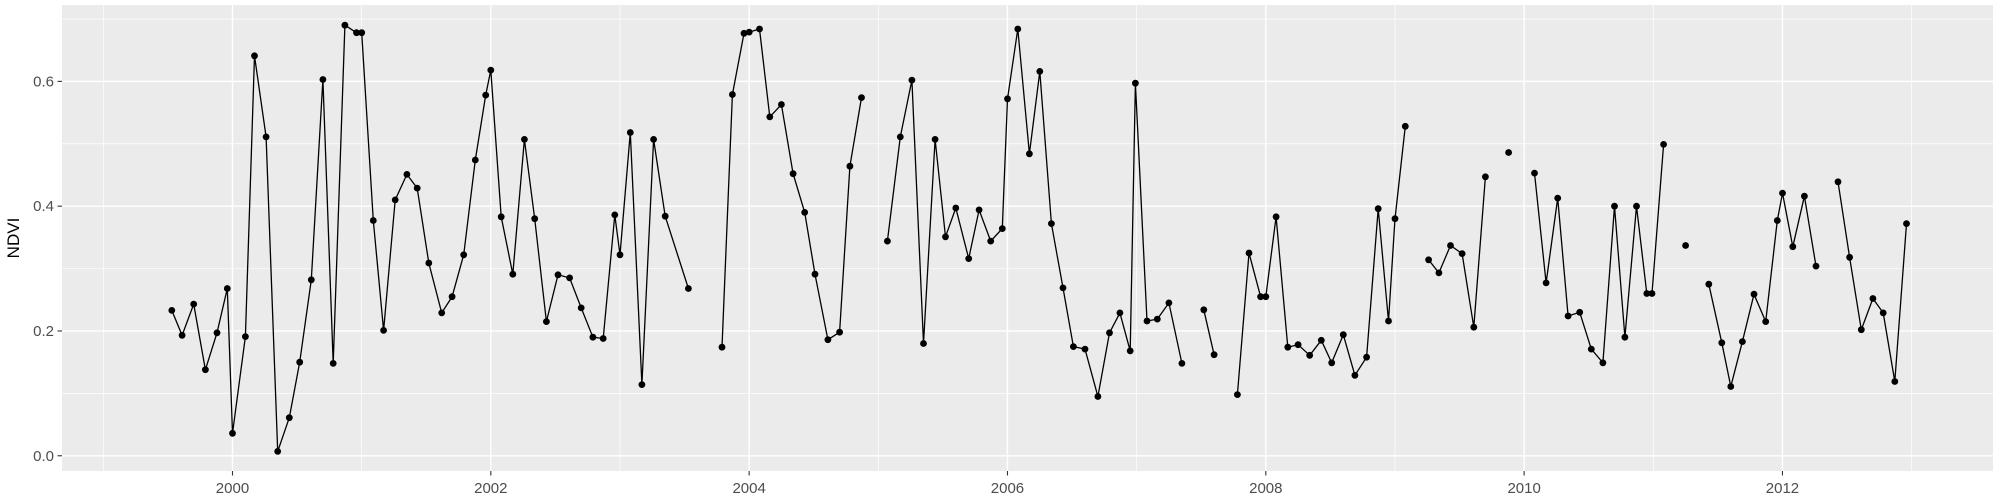 The height and width of the screenshot is (500, 2000). Describe the element at coordinates (1523, 488) in the screenshot. I see `x-axis-tick-label: 2010` at that location.